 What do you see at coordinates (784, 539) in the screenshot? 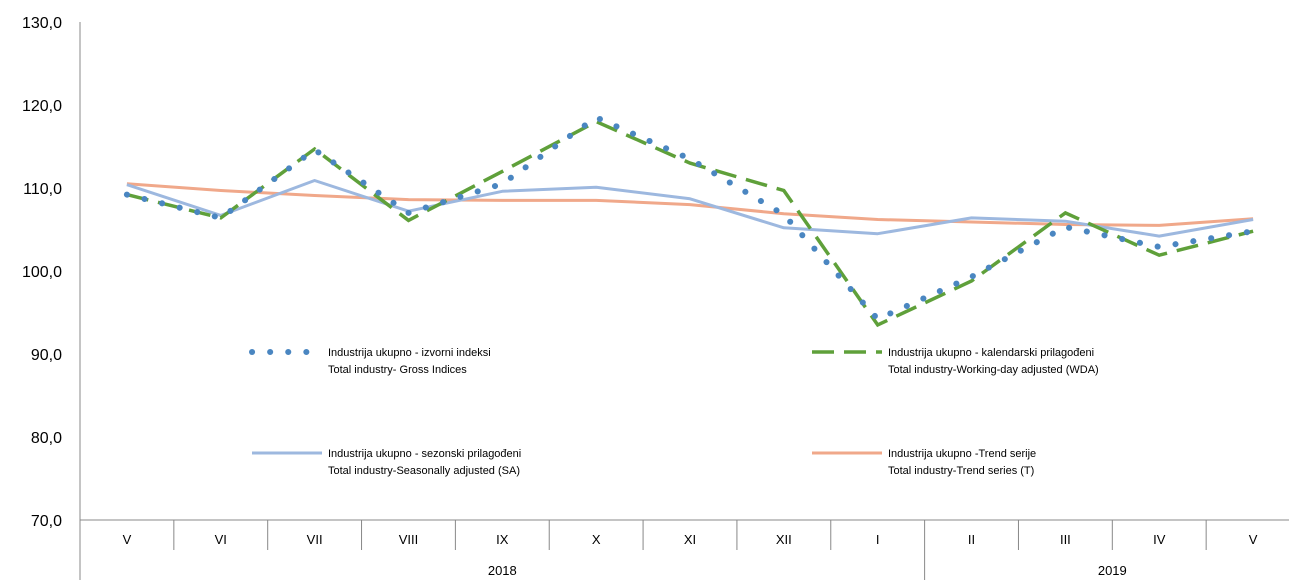
I see `x-tick-label: XII` at bounding box center [784, 539].